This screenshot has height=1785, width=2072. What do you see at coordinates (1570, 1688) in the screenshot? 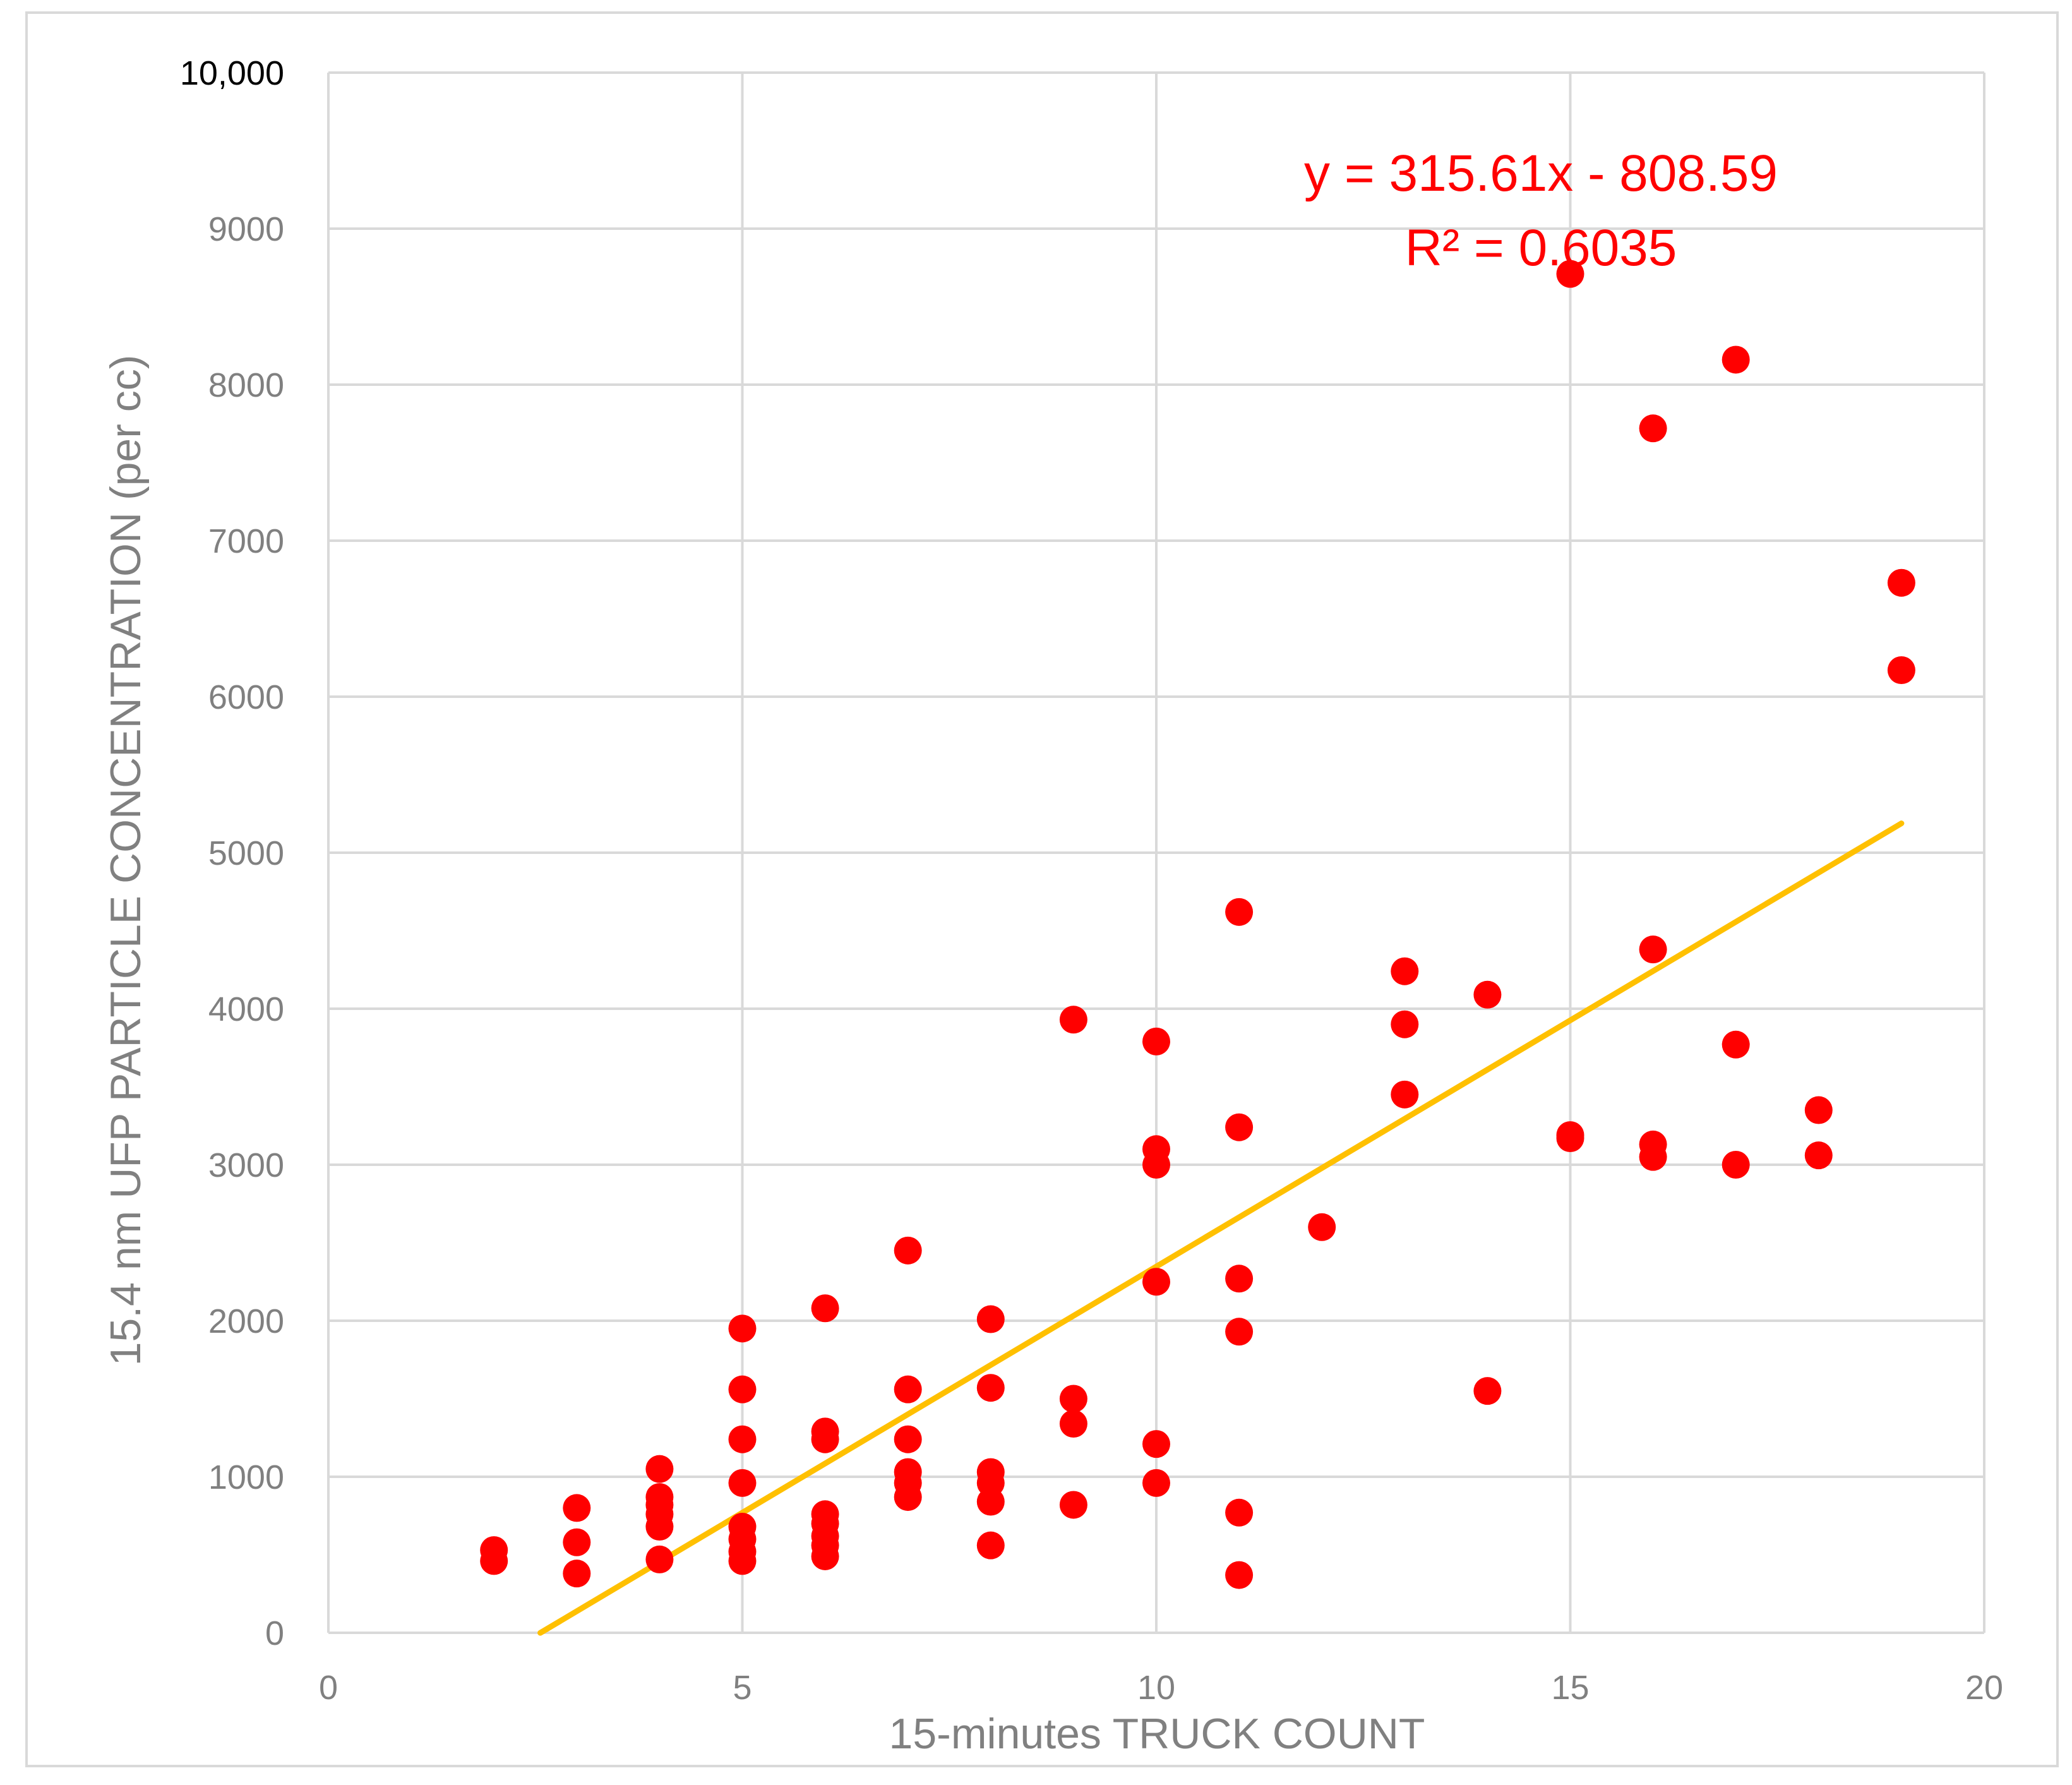
I see `x-tick-label: 15` at bounding box center [1570, 1688].